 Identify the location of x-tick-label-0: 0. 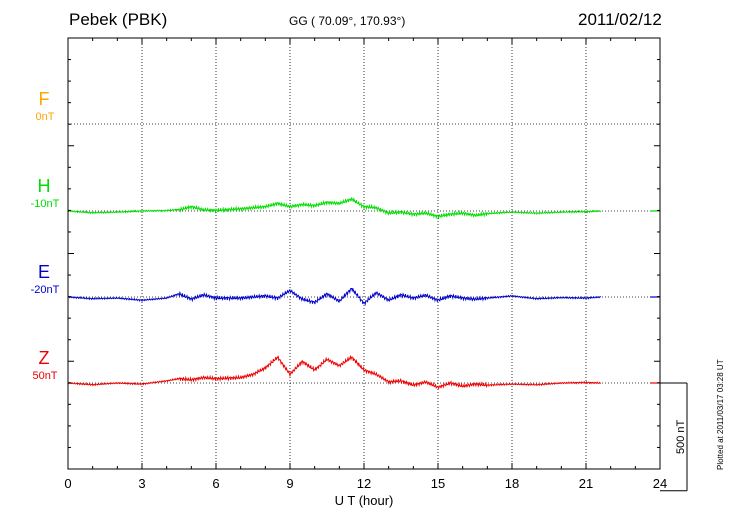
(67, 483).